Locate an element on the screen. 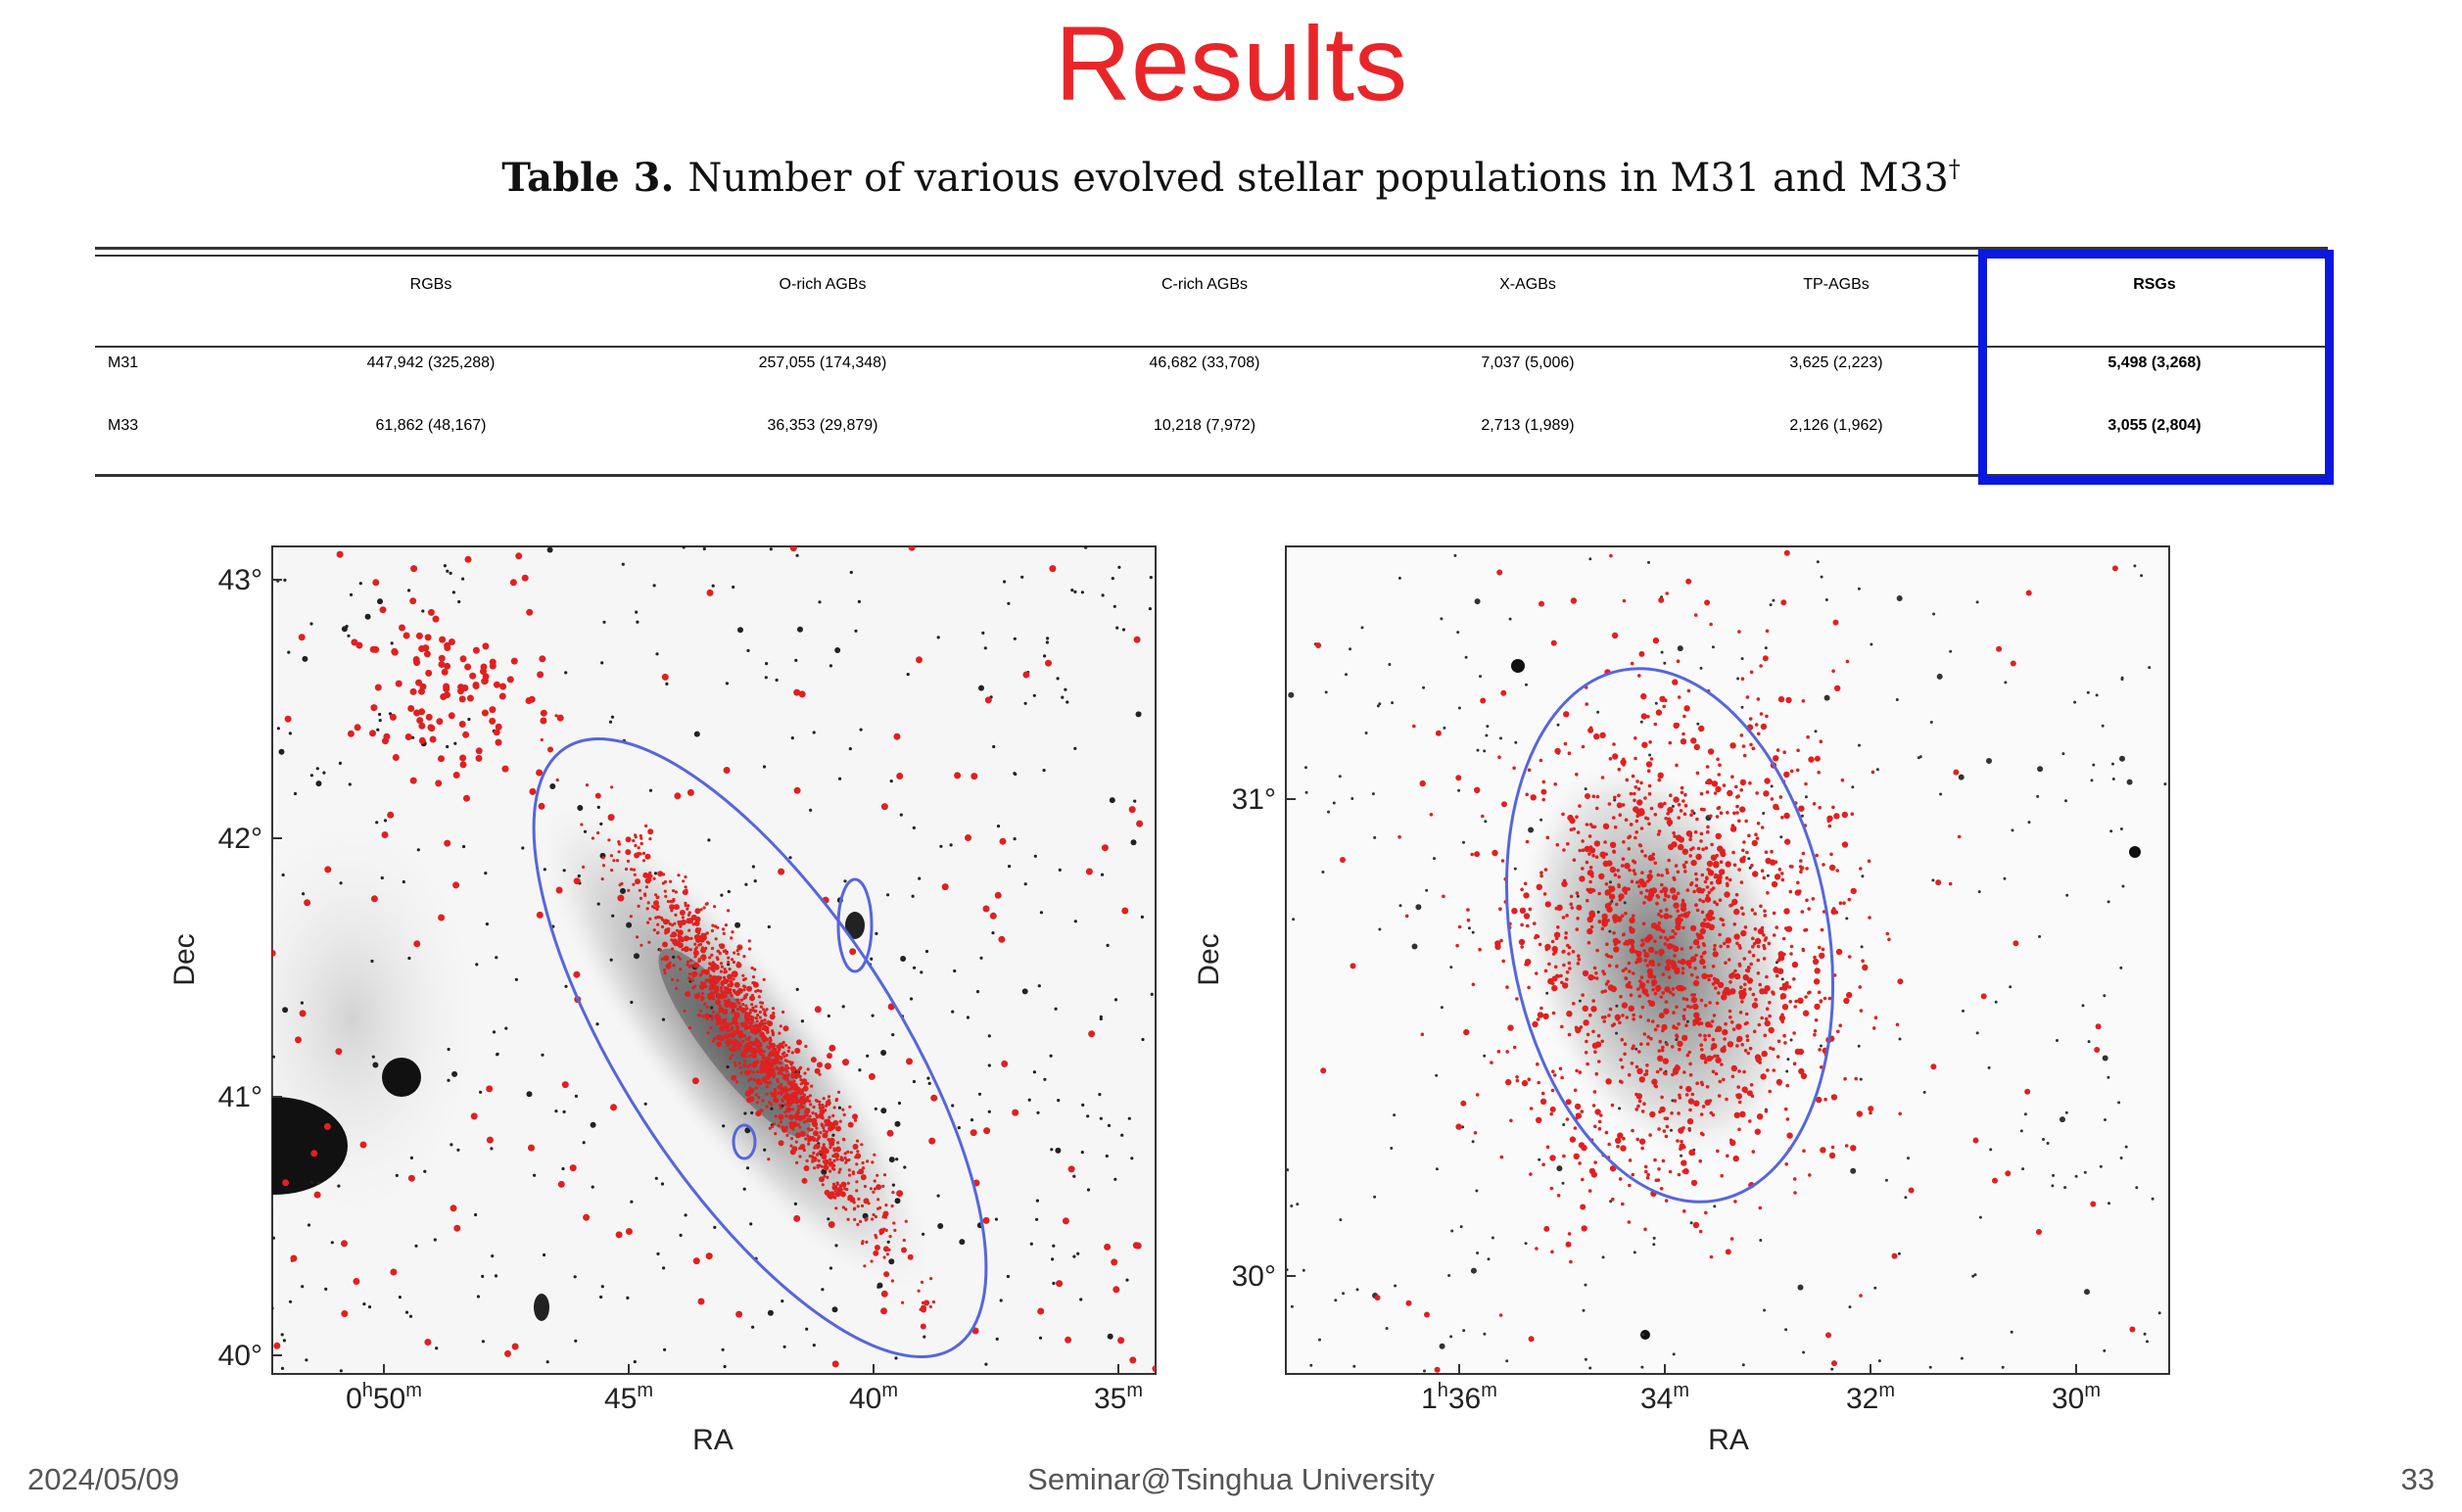 The image size is (2462, 1512). m33-xlabel: RA is located at coordinates (1728, 1440).